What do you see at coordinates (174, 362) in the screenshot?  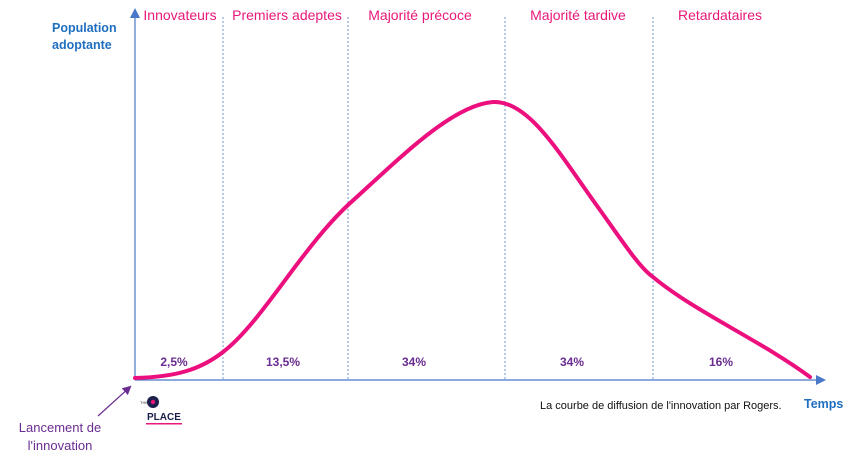 I see `segment-percent-innovateurs: 2,5%` at bounding box center [174, 362].